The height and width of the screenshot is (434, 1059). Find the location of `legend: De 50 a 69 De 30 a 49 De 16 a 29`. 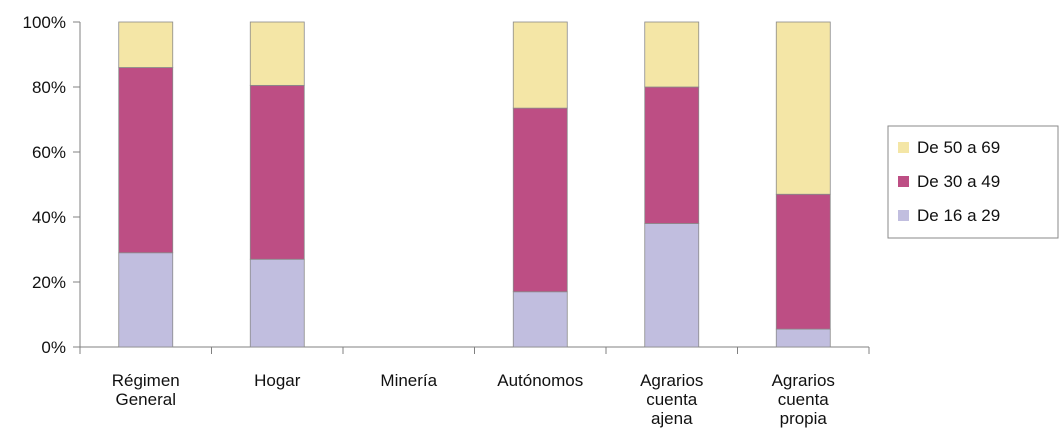

legend: De 50 a 69 De 30 a 49 De 16 a 29 is located at coordinates (973, 182).